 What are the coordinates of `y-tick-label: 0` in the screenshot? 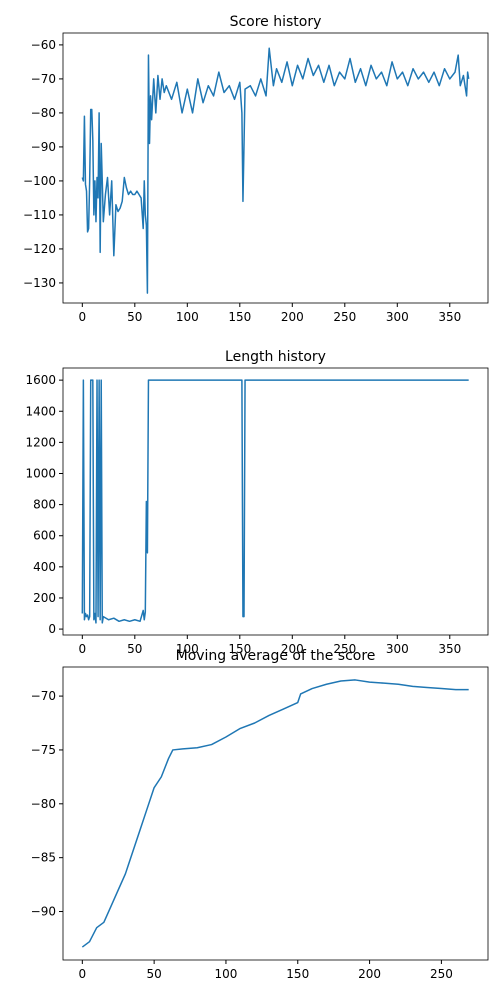 It's located at (52, 629).